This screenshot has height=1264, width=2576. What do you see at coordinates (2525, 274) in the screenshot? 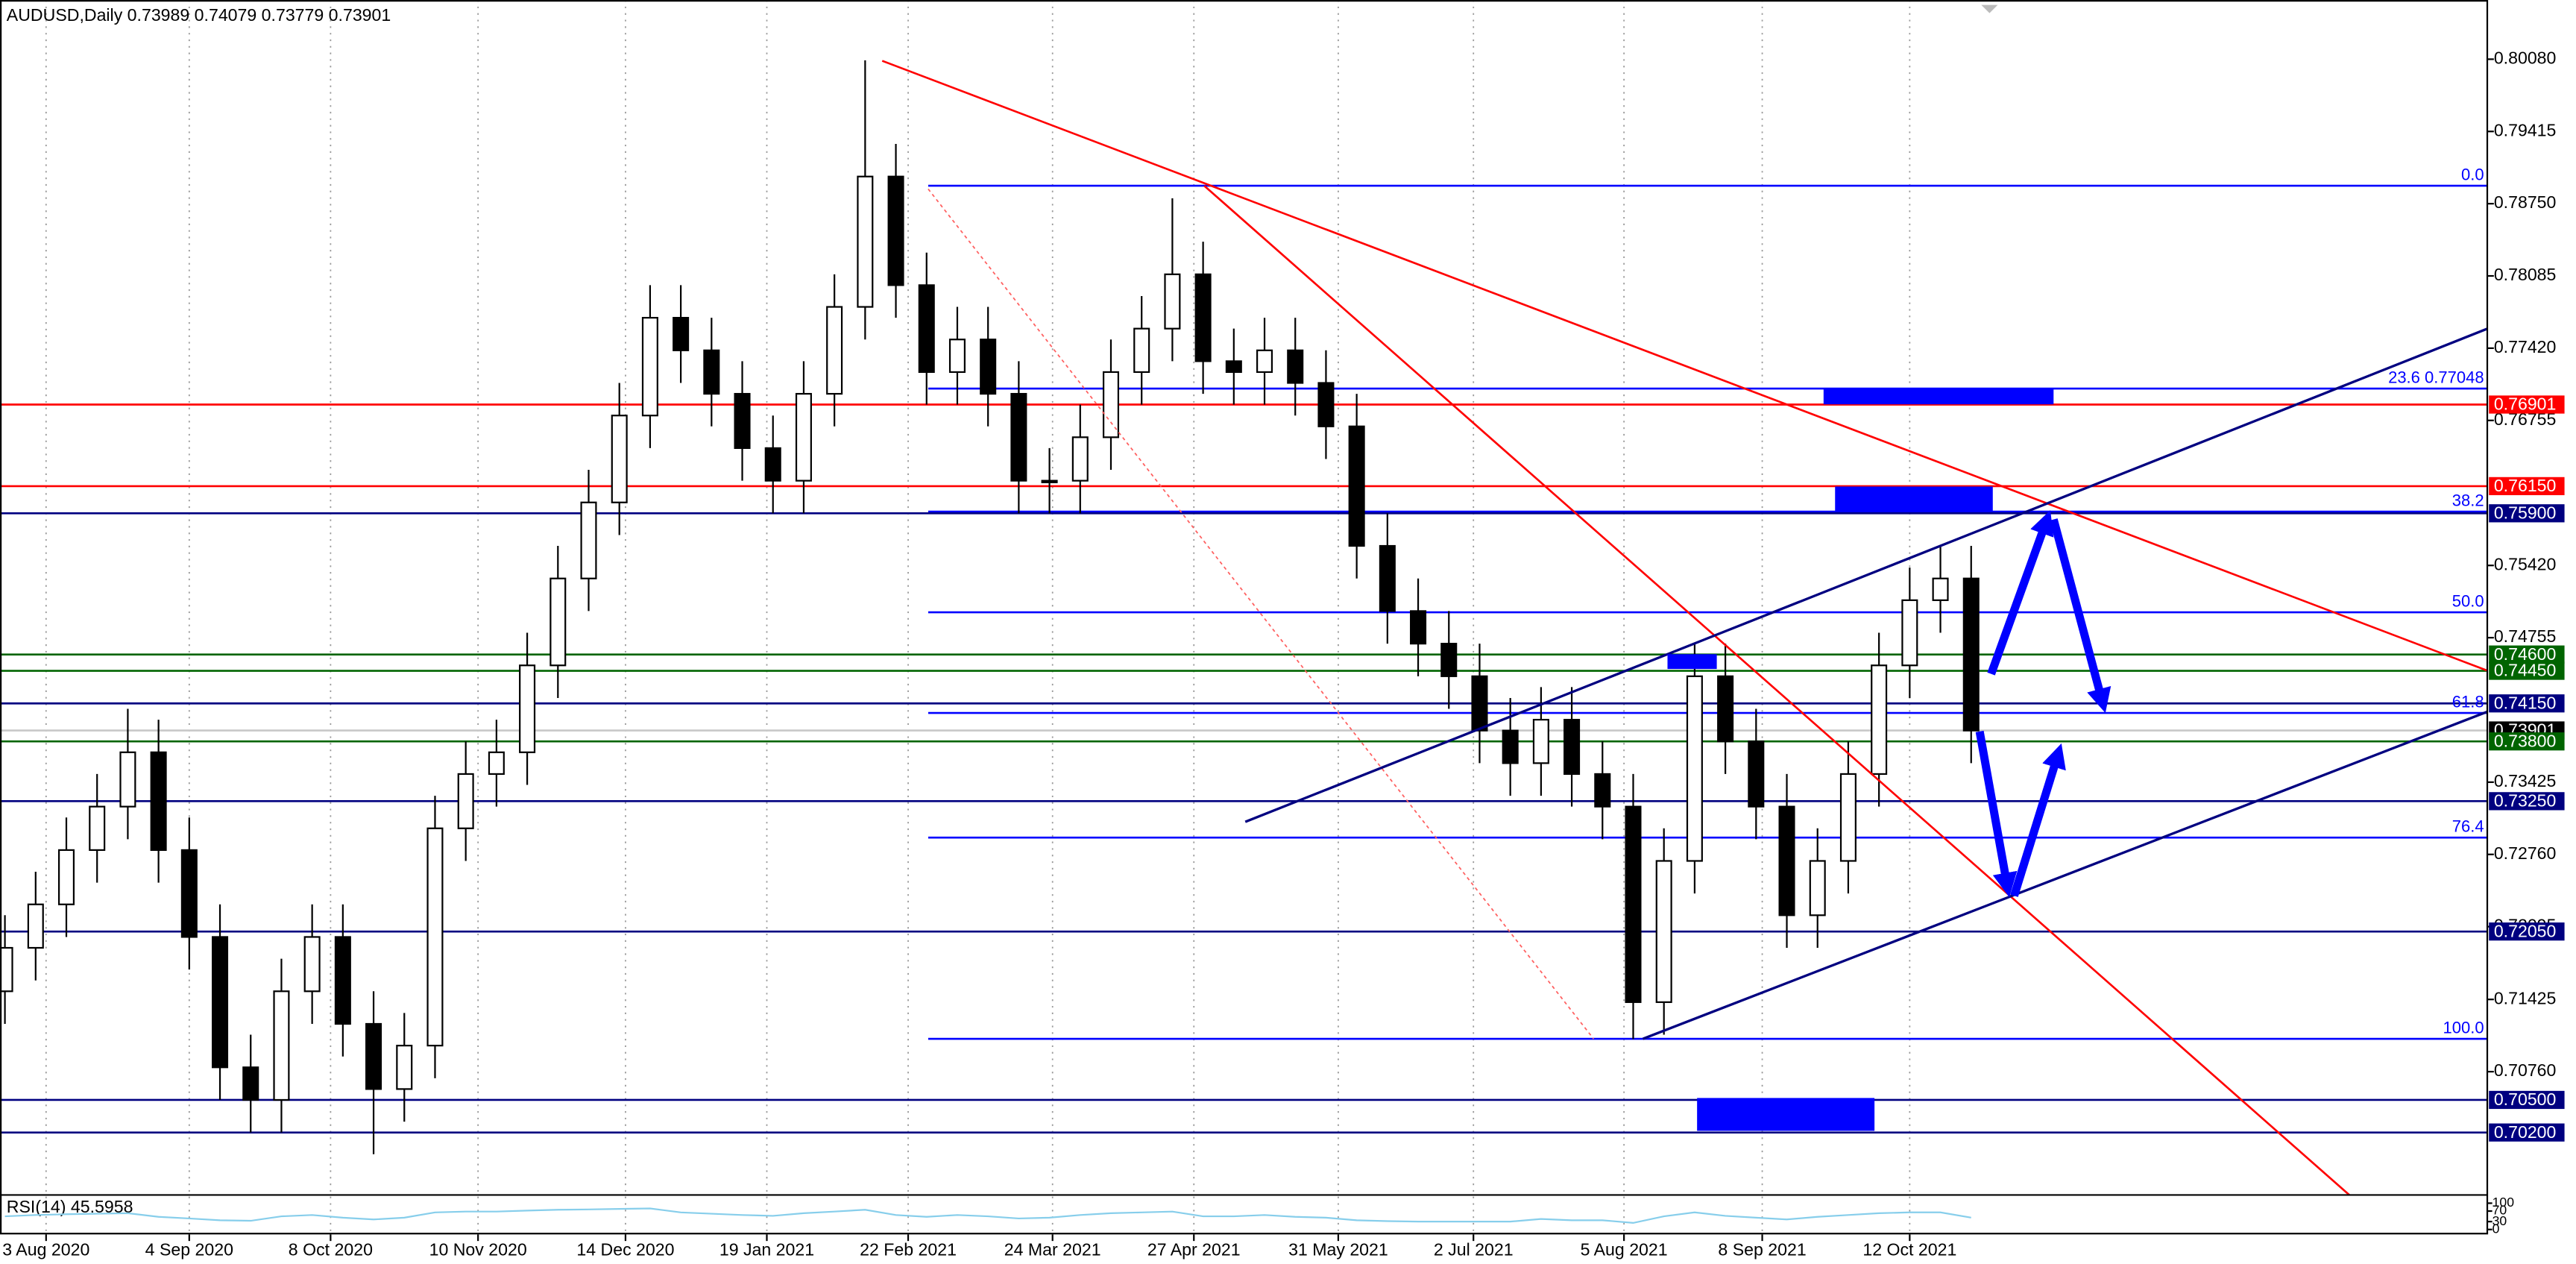
I see `y-tick-label: 0.78085` at bounding box center [2525, 274].